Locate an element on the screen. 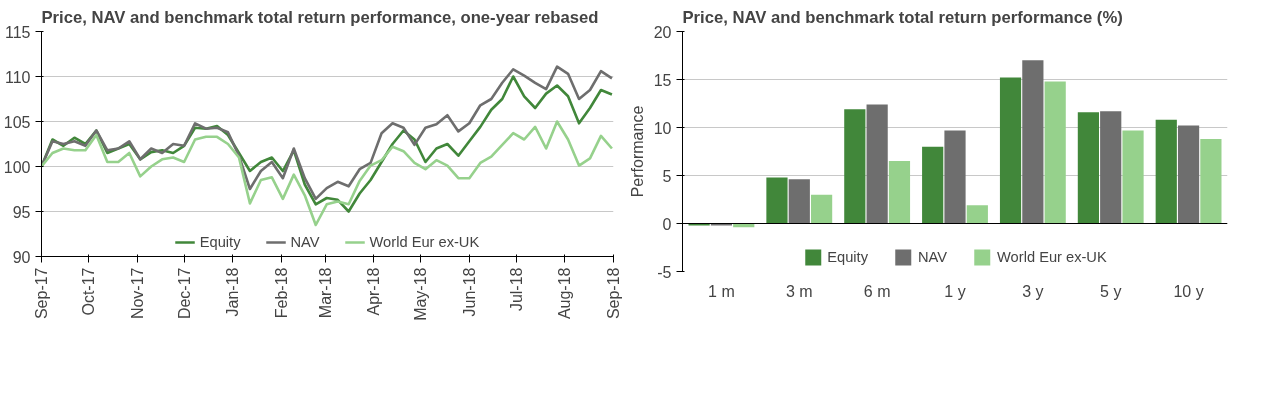 This screenshot has width=1277, height=412. x-tick-label: 3 y is located at coordinates (1033, 291).